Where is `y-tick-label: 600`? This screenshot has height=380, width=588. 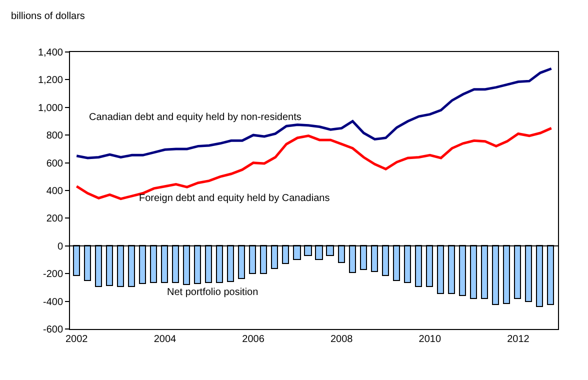 y-tick-label: 600 is located at coordinates (55, 164).